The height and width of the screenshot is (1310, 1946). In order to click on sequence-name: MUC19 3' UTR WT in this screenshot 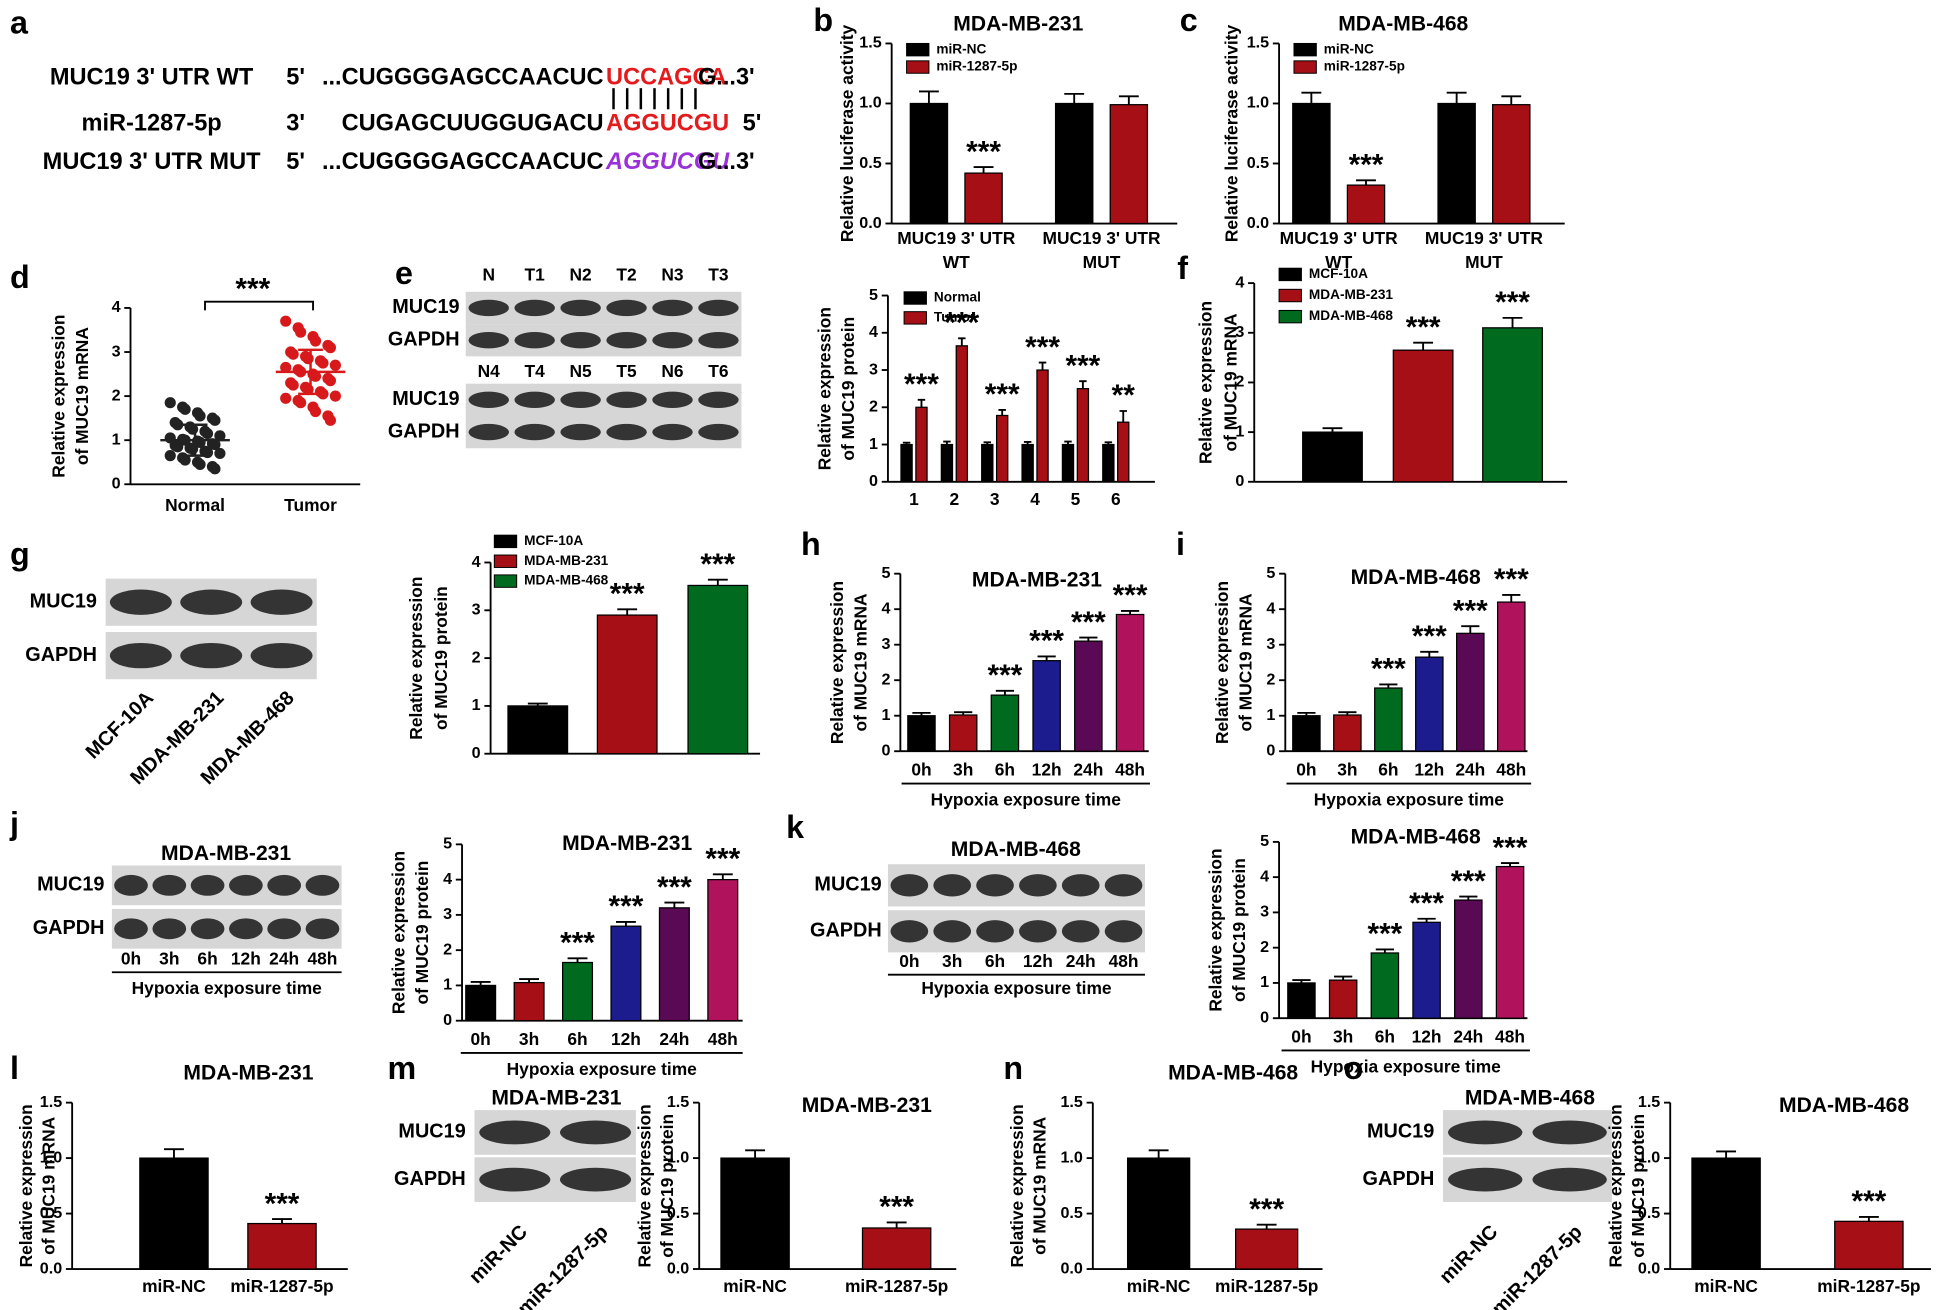, I will do `click(152, 76)`.